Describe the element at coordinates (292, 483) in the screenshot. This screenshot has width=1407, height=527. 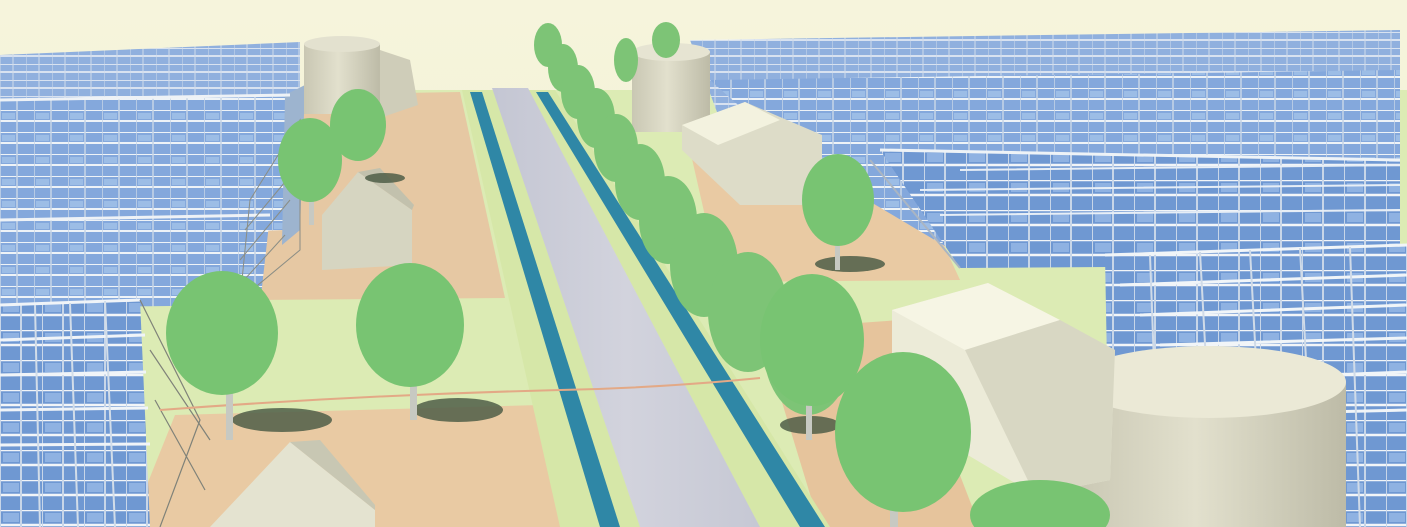
I see `house-bottom` at that location.